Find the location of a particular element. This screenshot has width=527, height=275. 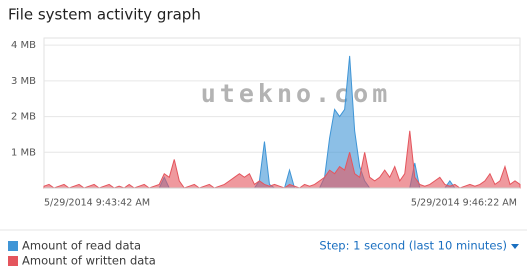

y-tick-label: 4 MB is located at coordinates (23, 45).